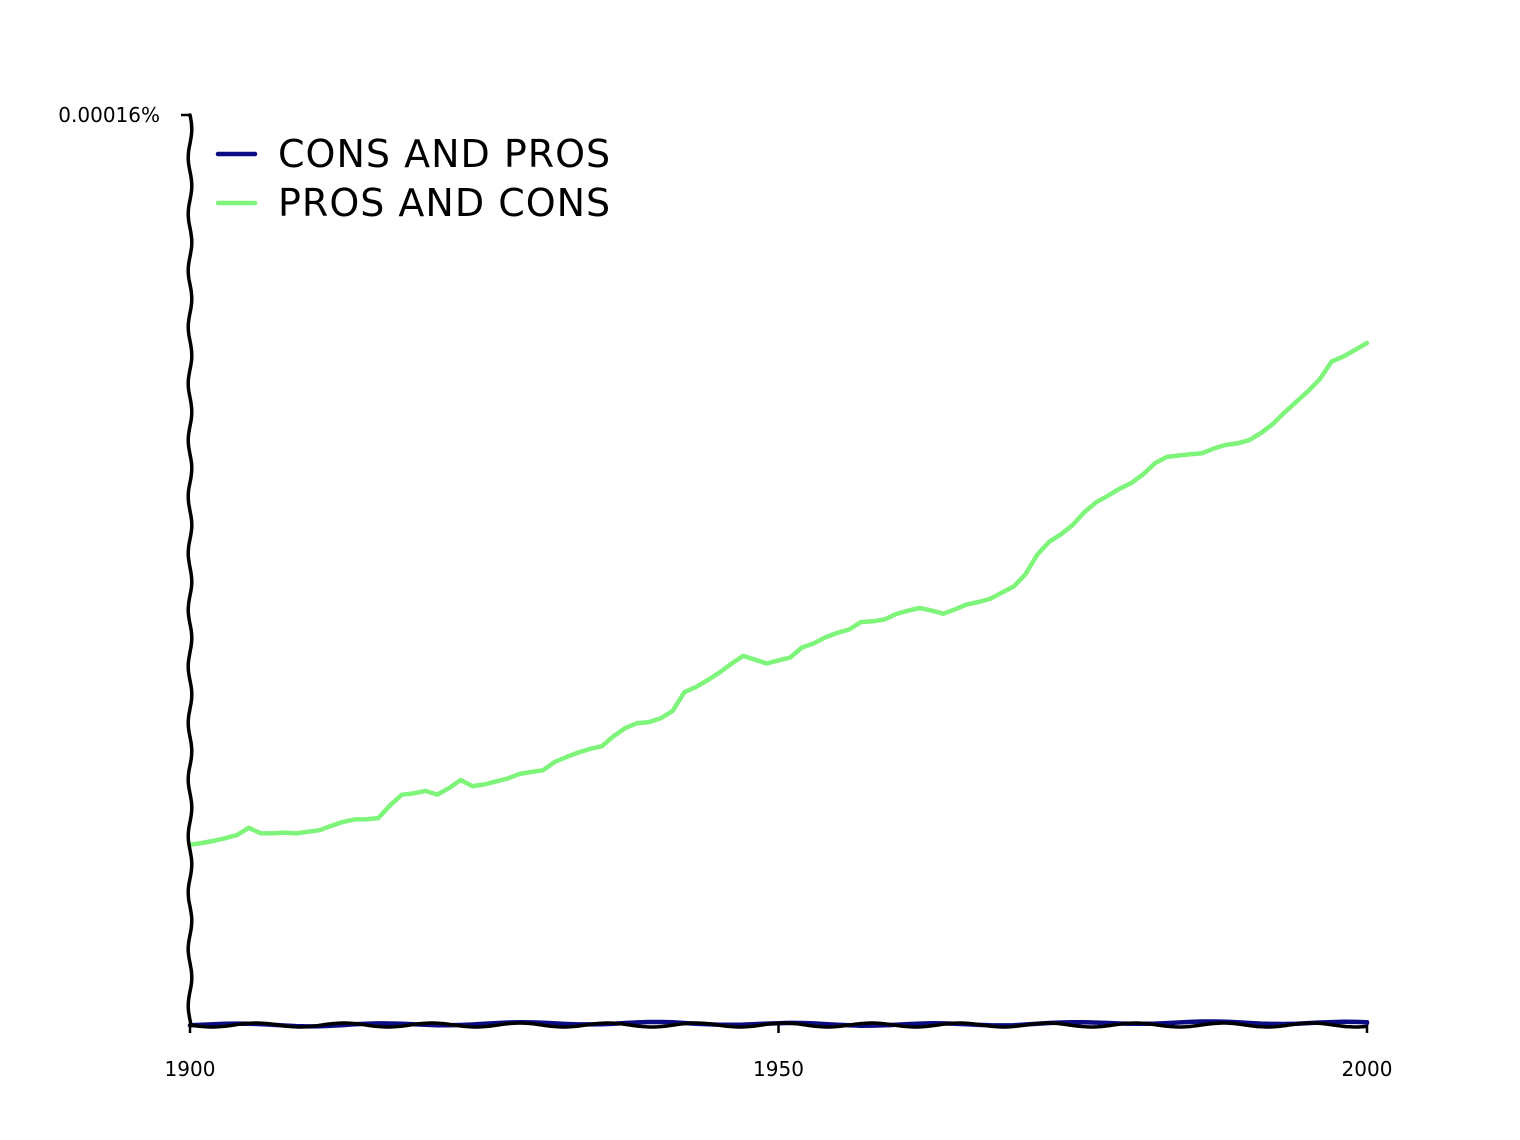 The image size is (1520, 1140). I want to click on x-axis, so click(778, 1025).